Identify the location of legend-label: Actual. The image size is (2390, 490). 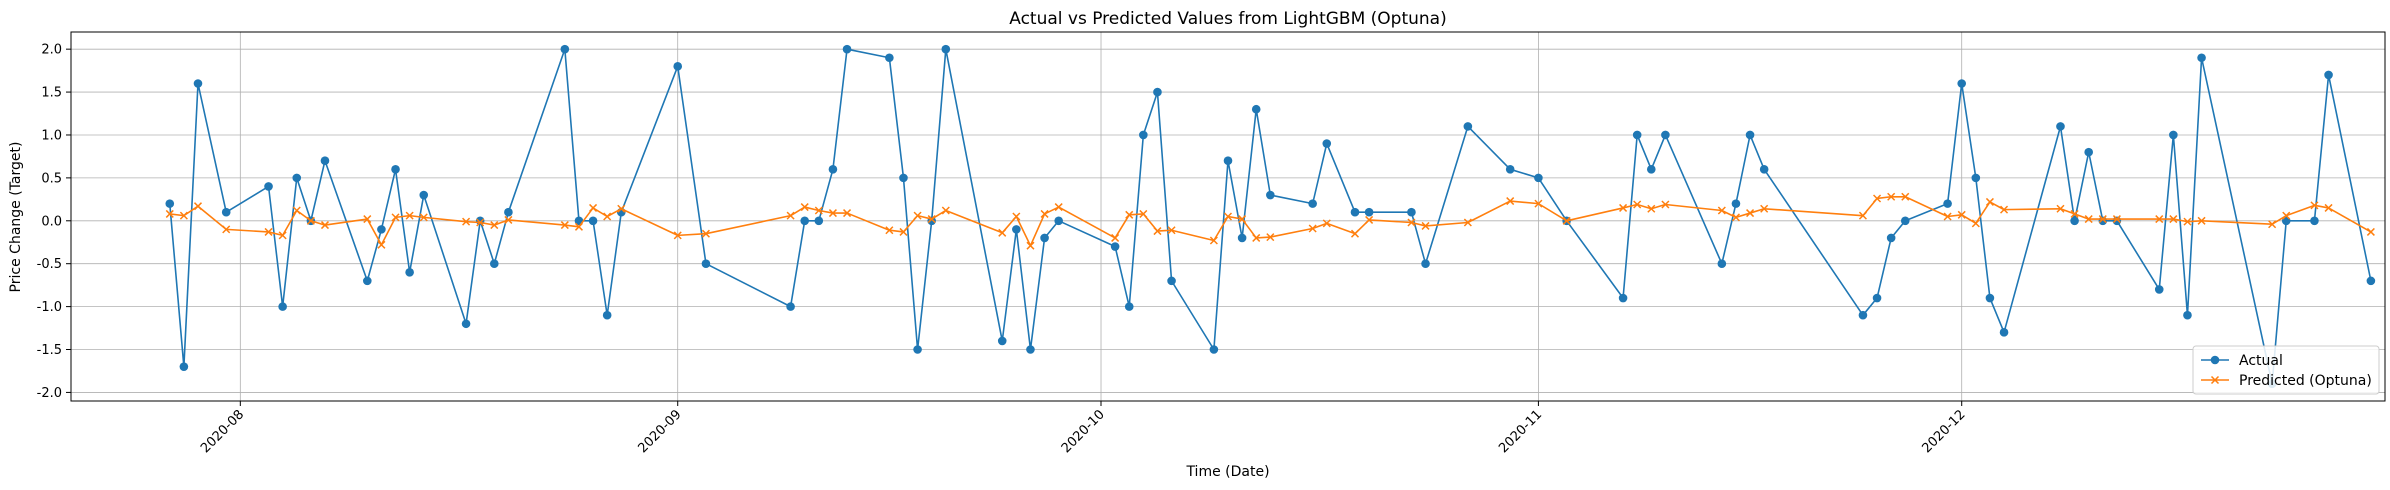
(2261, 361).